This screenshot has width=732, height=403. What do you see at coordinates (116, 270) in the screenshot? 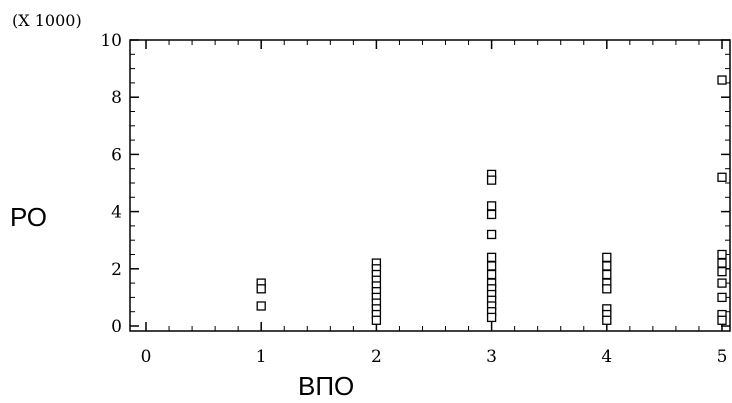
I see `y-tick-label: 2` at bounding box center [116, 270].